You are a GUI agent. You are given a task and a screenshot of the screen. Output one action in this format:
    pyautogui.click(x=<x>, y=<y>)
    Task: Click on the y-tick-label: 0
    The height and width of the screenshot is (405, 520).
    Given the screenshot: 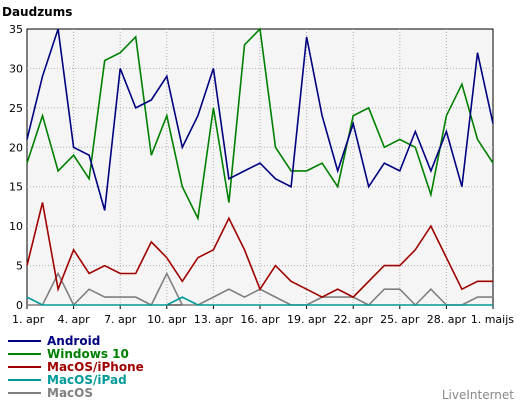 What is the action you would take?
    pyautogui.click(x=19, y=305)
    